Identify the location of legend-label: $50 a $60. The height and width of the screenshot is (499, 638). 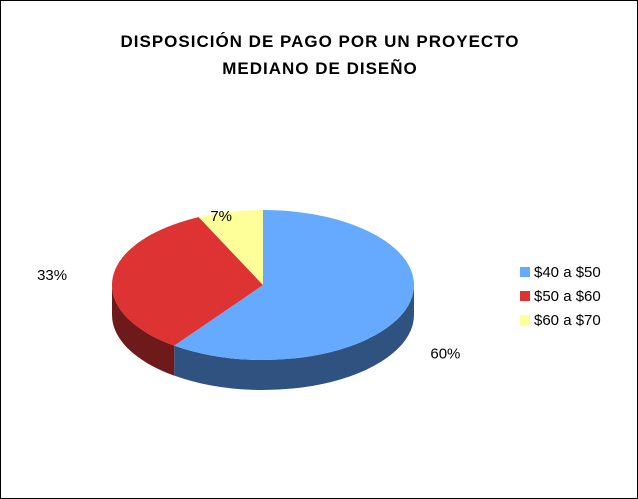
(567, 296).